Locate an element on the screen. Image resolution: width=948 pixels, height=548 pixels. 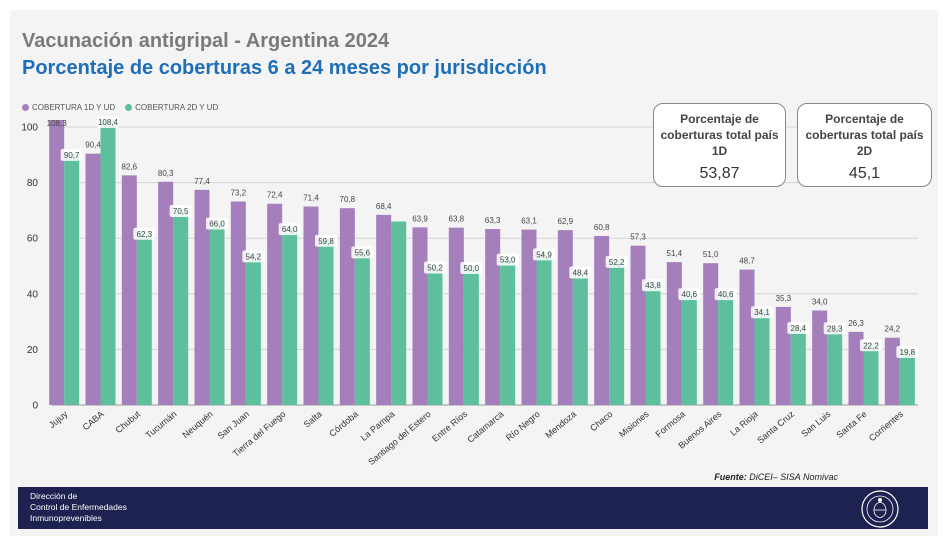
kpi-label-1d: Porcentaje de coberturas total país 1D is located at coordinates (719, 135).